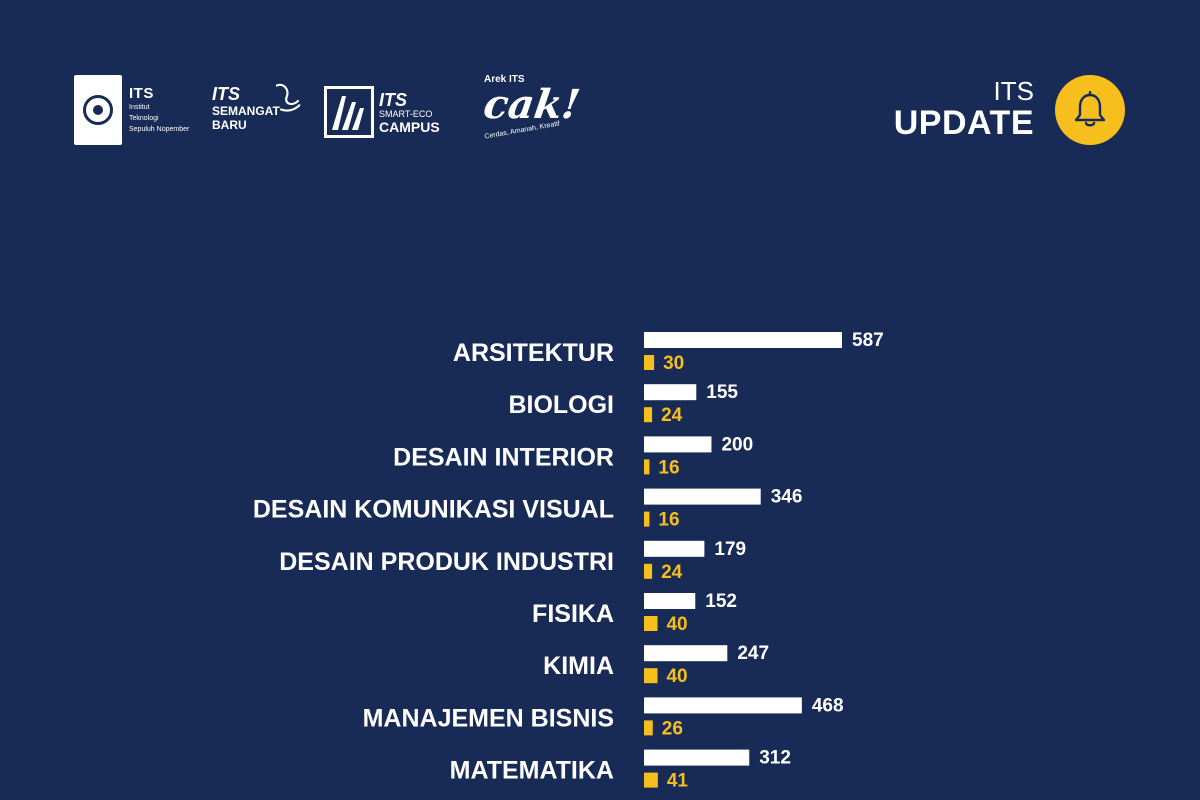 Image resolution: width=1200 pixels, height=800 pixels. I want to click on smart-eco-building-icon, so click(349, 112).